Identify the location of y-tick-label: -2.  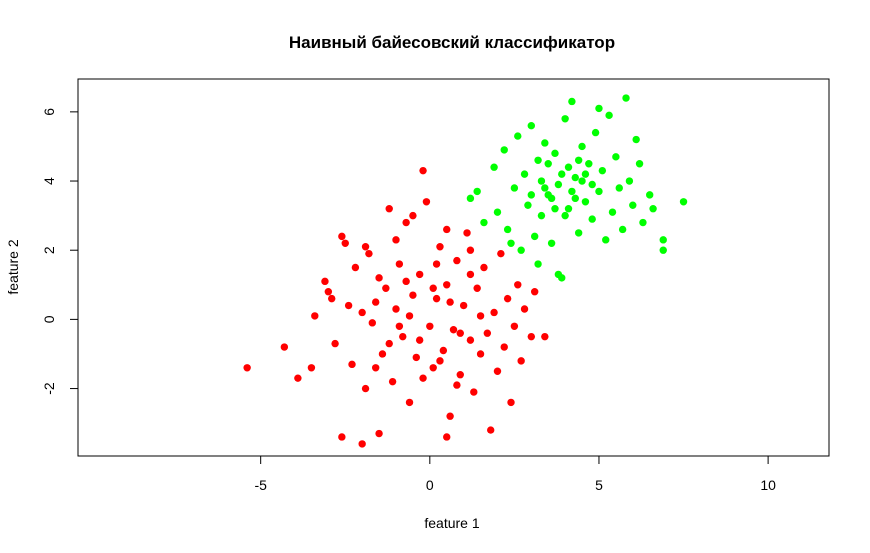
(49, 388).